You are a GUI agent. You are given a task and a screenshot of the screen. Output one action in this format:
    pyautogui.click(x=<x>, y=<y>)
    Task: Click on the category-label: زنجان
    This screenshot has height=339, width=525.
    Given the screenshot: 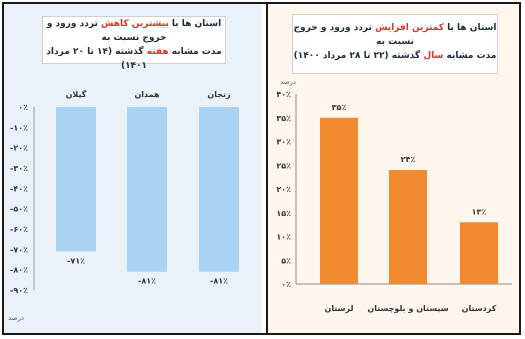 What is the action you would take?
    pyautogui.click(x=219, y=94)
    